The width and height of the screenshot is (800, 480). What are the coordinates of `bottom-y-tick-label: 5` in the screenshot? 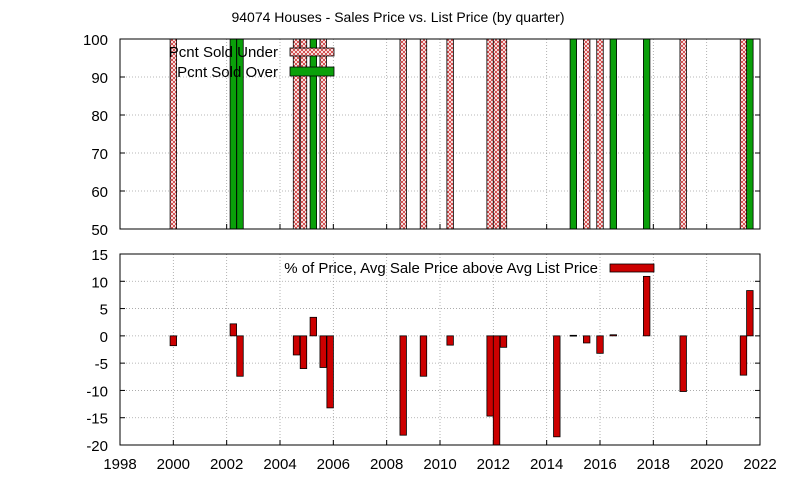 It's located at (104, 310).